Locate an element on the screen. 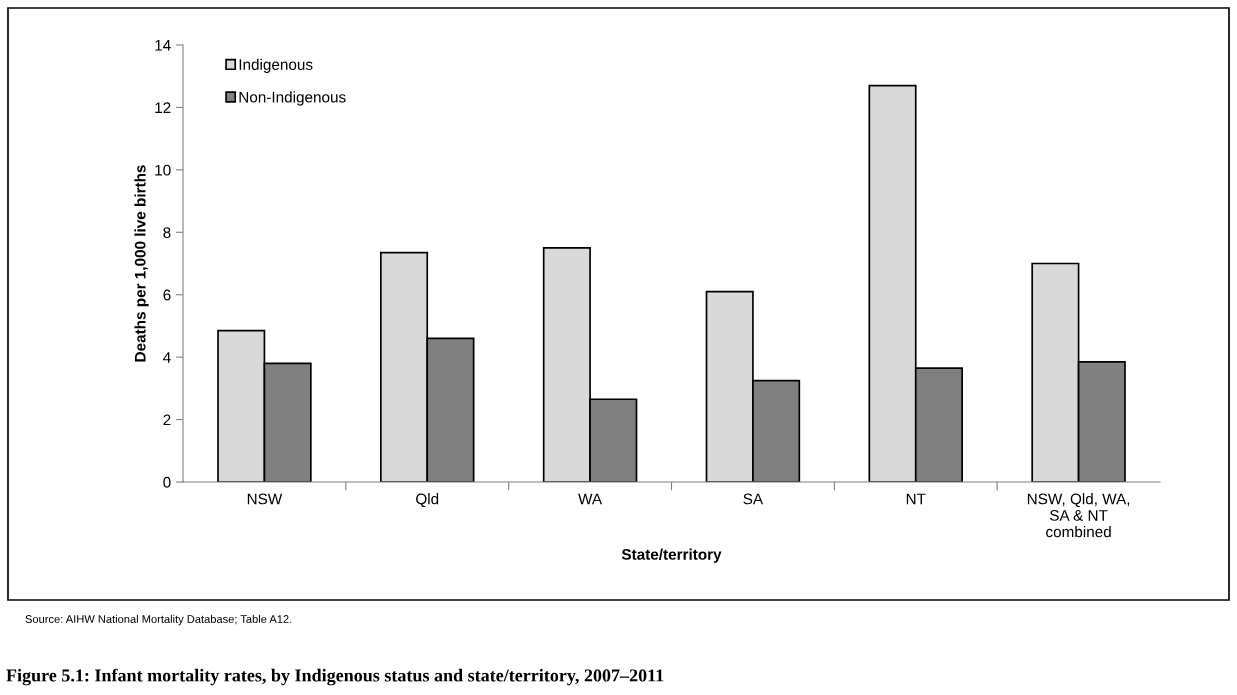  y-tick-label: 4 is located at coordinates (167, 357).